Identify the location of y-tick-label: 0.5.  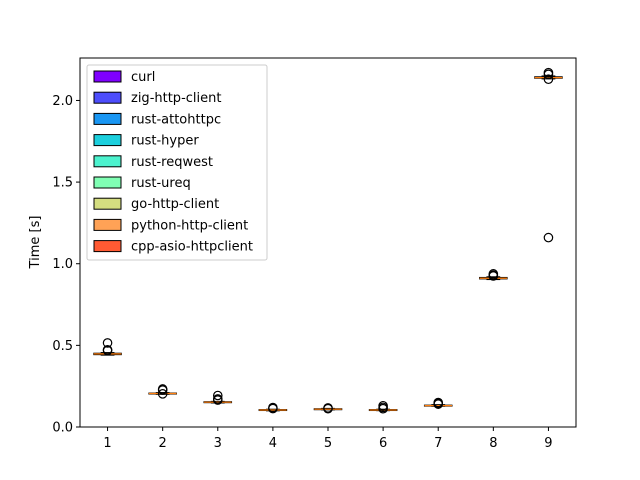
(62, 346).